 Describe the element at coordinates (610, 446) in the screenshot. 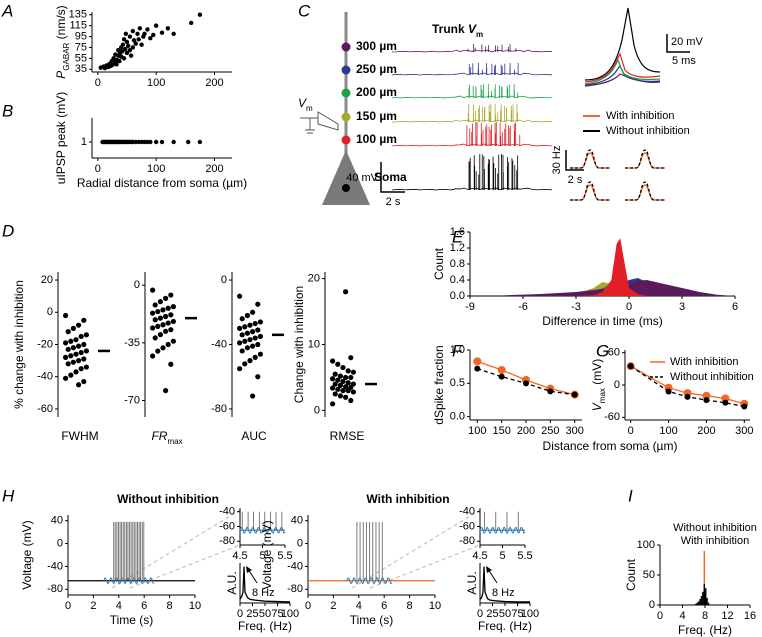

I see `x-axis-label: Distance from soma (µm)` at that location.